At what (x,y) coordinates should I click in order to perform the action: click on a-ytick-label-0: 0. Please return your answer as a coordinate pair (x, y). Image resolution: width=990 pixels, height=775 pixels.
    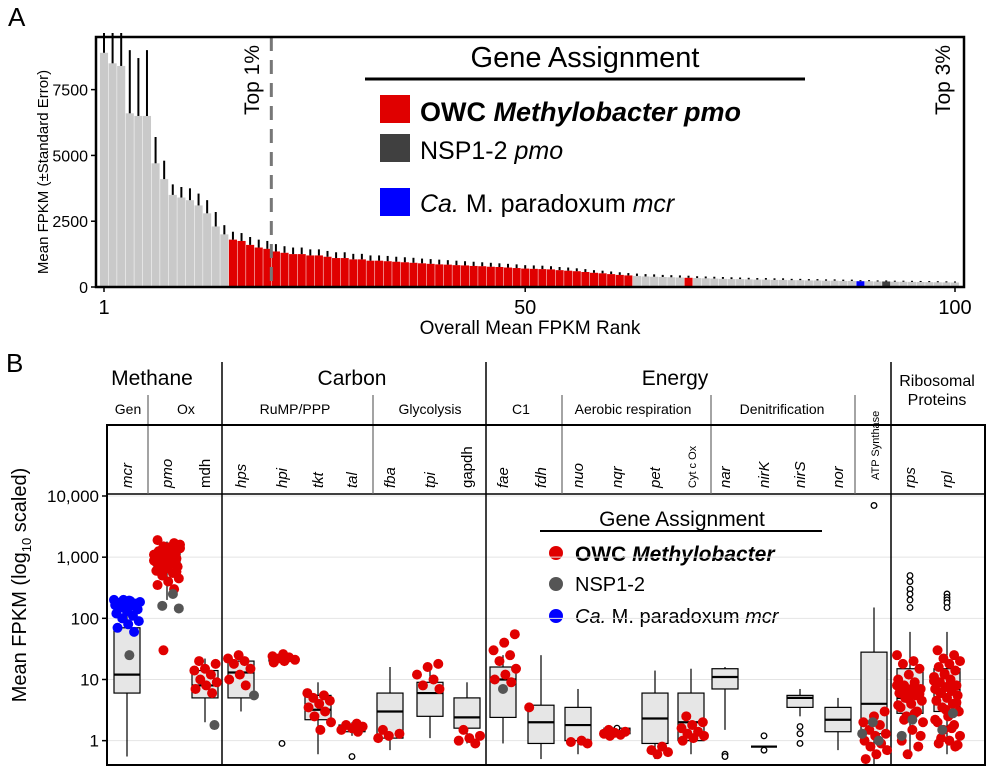
    Looking at the image, I should click on (83, 288).